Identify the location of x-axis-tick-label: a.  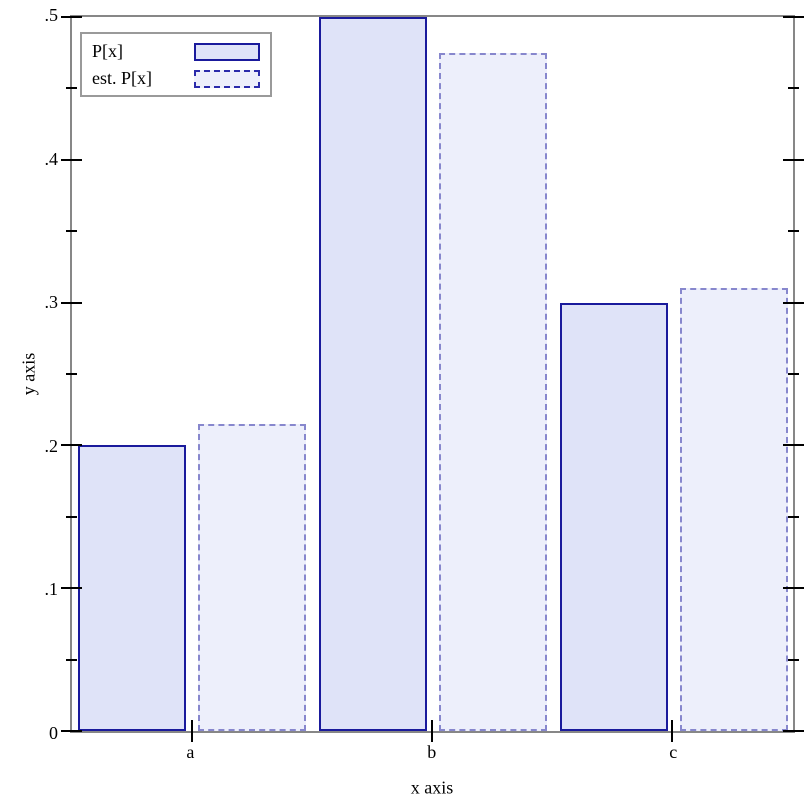
(190, 752).